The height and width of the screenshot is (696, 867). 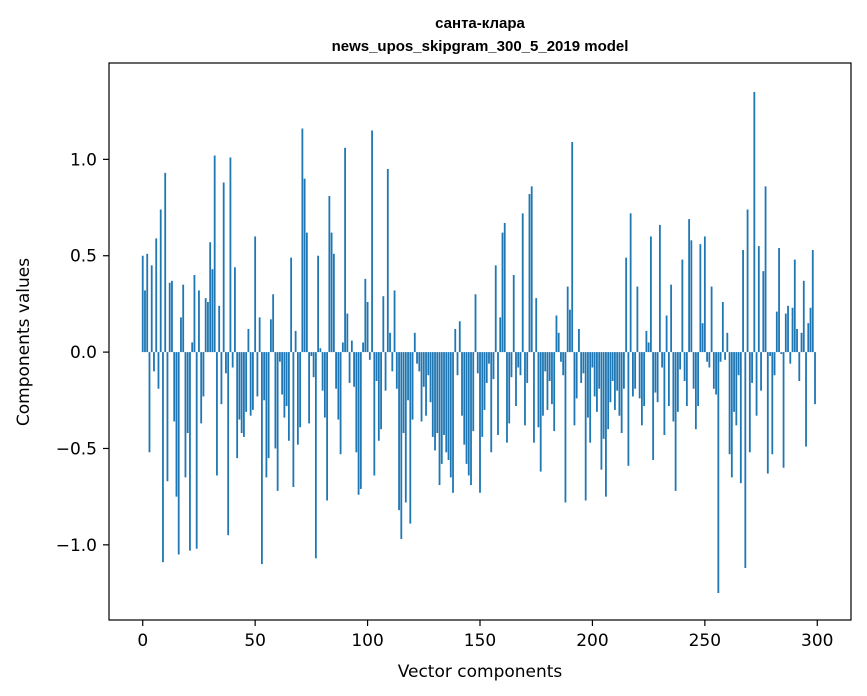 What do you see at coordinates (705, 641) in the screenshot?
I see `x-tick-label: 250` at bounding box center [705, 641].